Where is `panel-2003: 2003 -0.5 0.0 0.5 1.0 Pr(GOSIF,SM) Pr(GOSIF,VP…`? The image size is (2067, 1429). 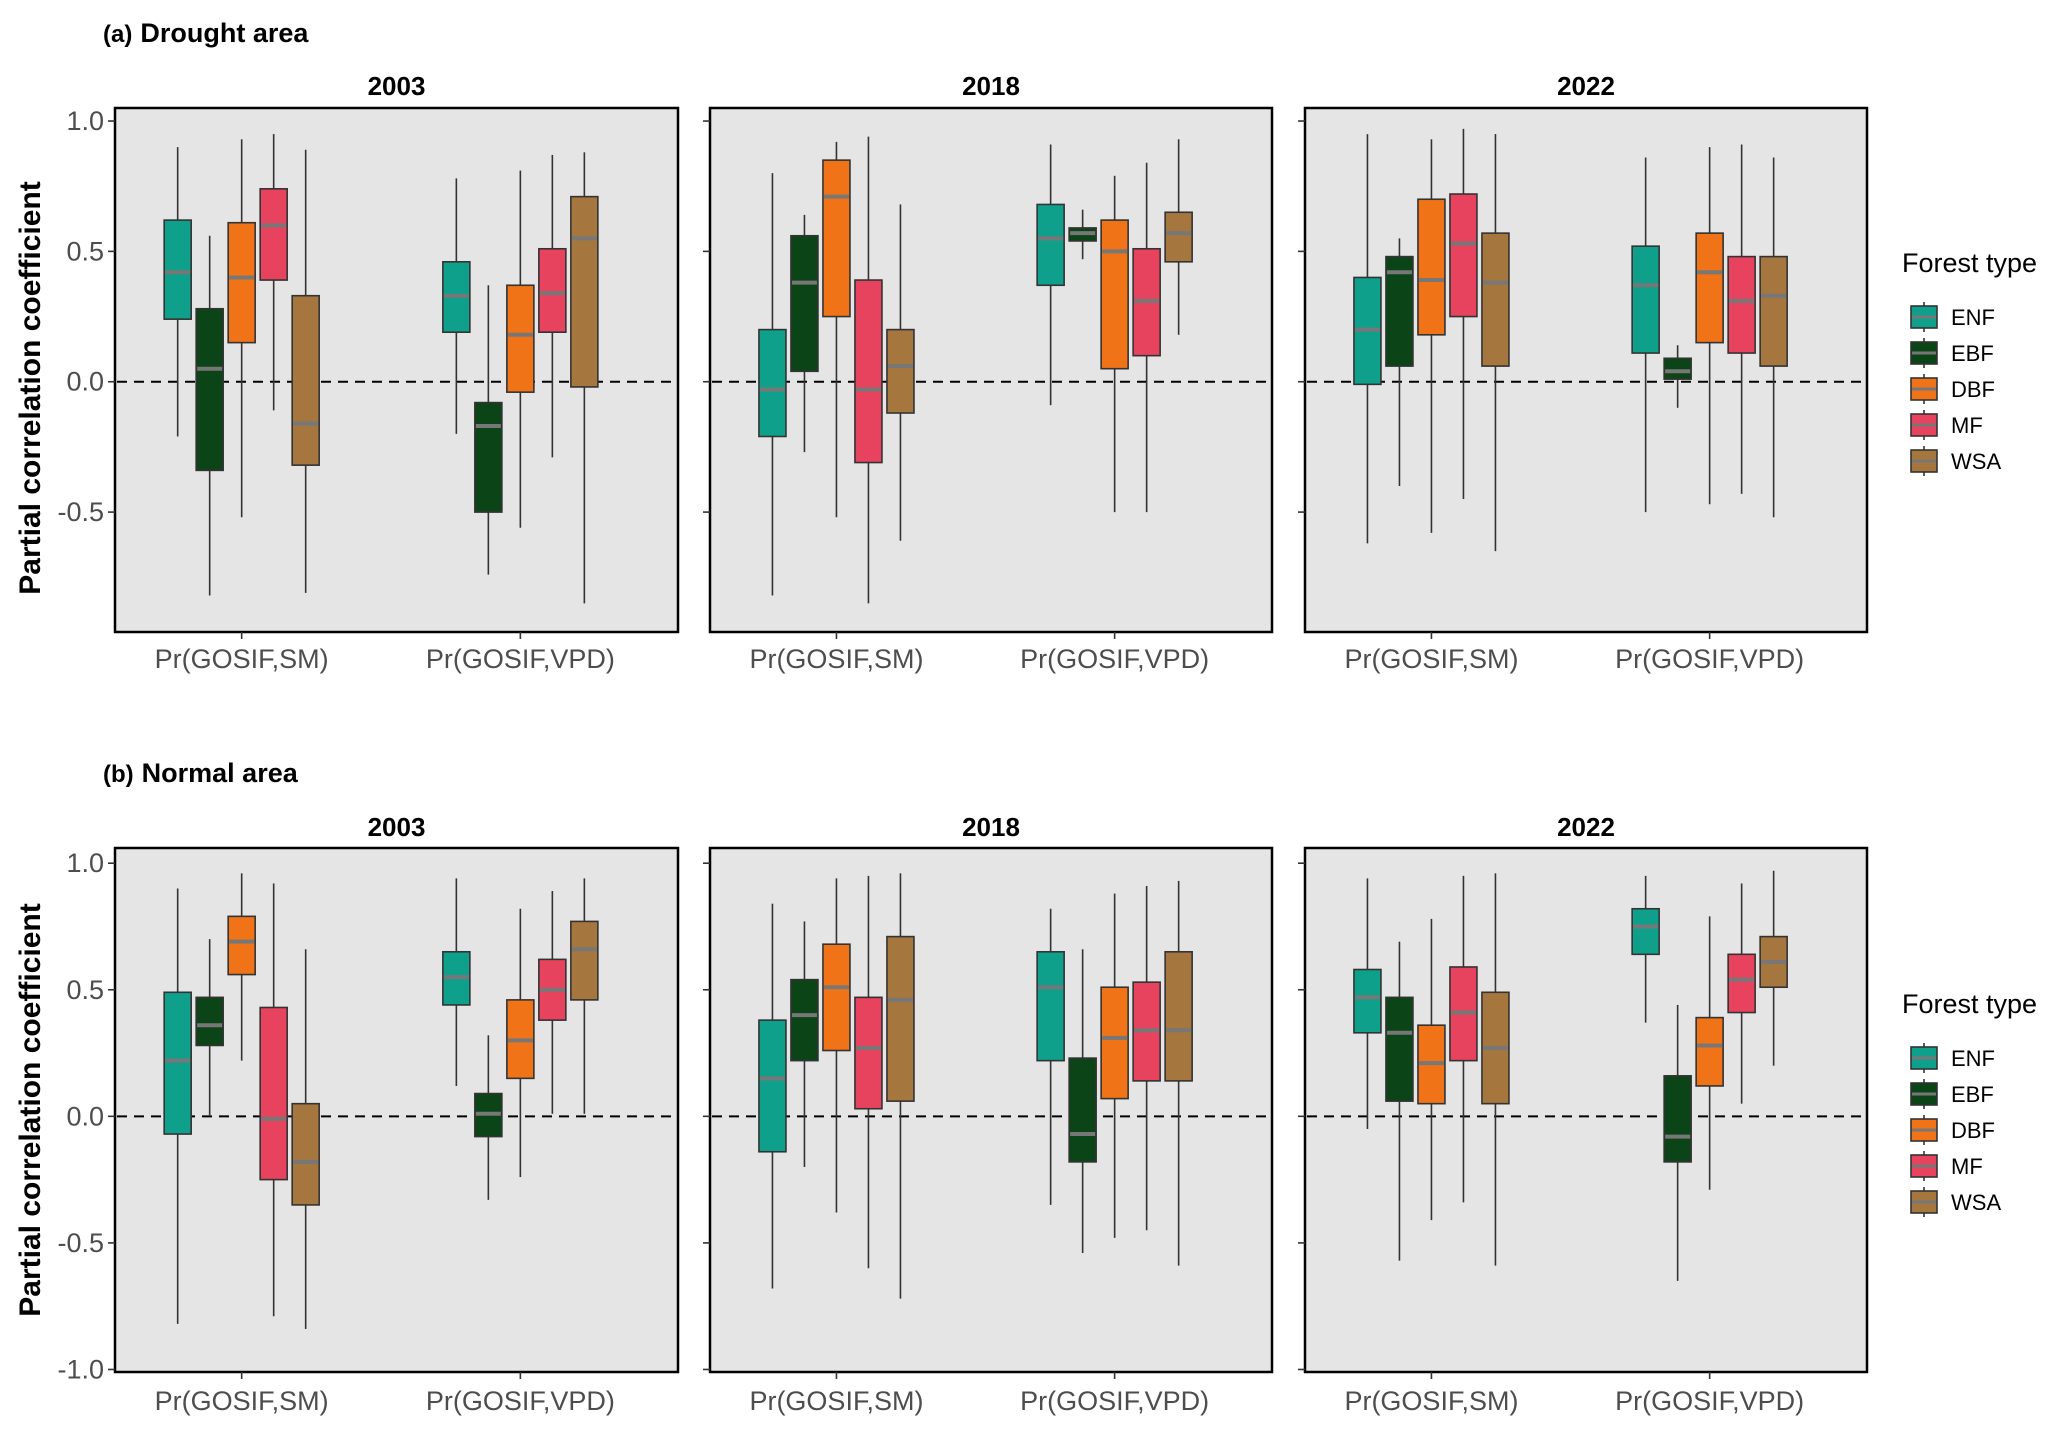
panel-2003: 2003 -0.5 0.0 0.5 1.0 Pr(GOSIF,SM) Pr(GOSIF,VP… is located at coordinates (368, 372).